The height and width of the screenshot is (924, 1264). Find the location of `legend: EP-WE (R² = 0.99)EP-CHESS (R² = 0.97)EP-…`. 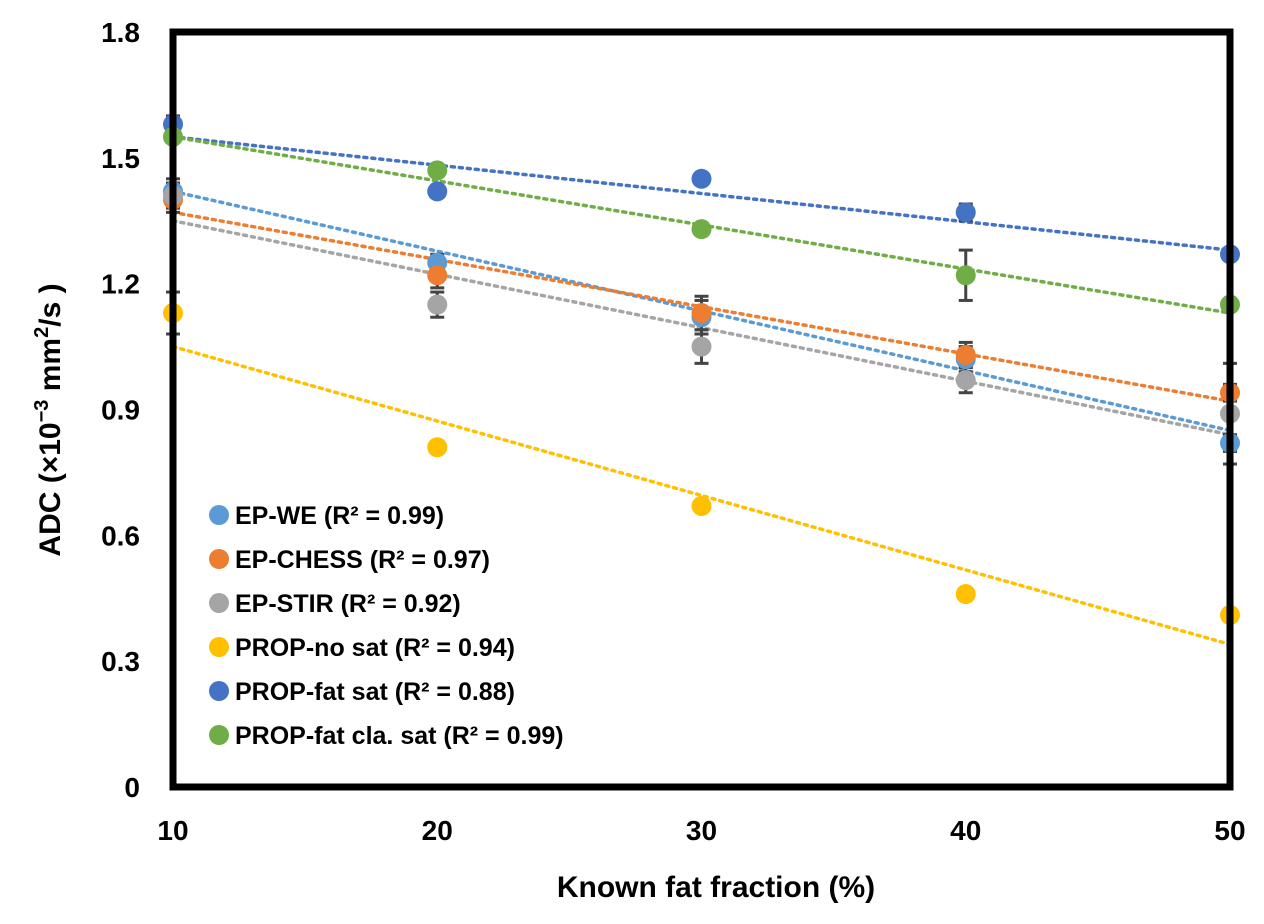

legend: EP-WE (R² = 0.99)EP-CHESS (R² = 0.97)EP-… is located at coordinates (386, 626).